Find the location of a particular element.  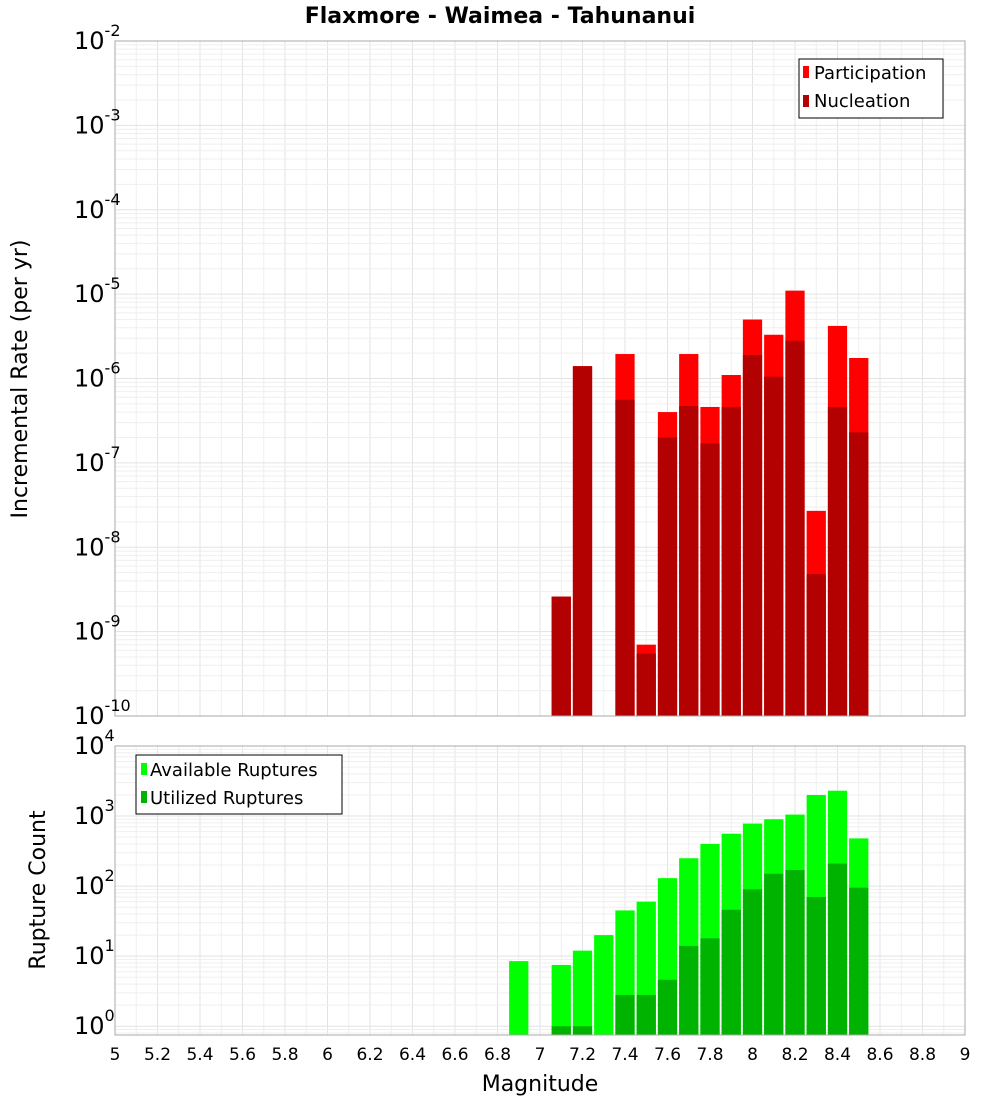

count-legend-box is located at coordinates (239, 784).